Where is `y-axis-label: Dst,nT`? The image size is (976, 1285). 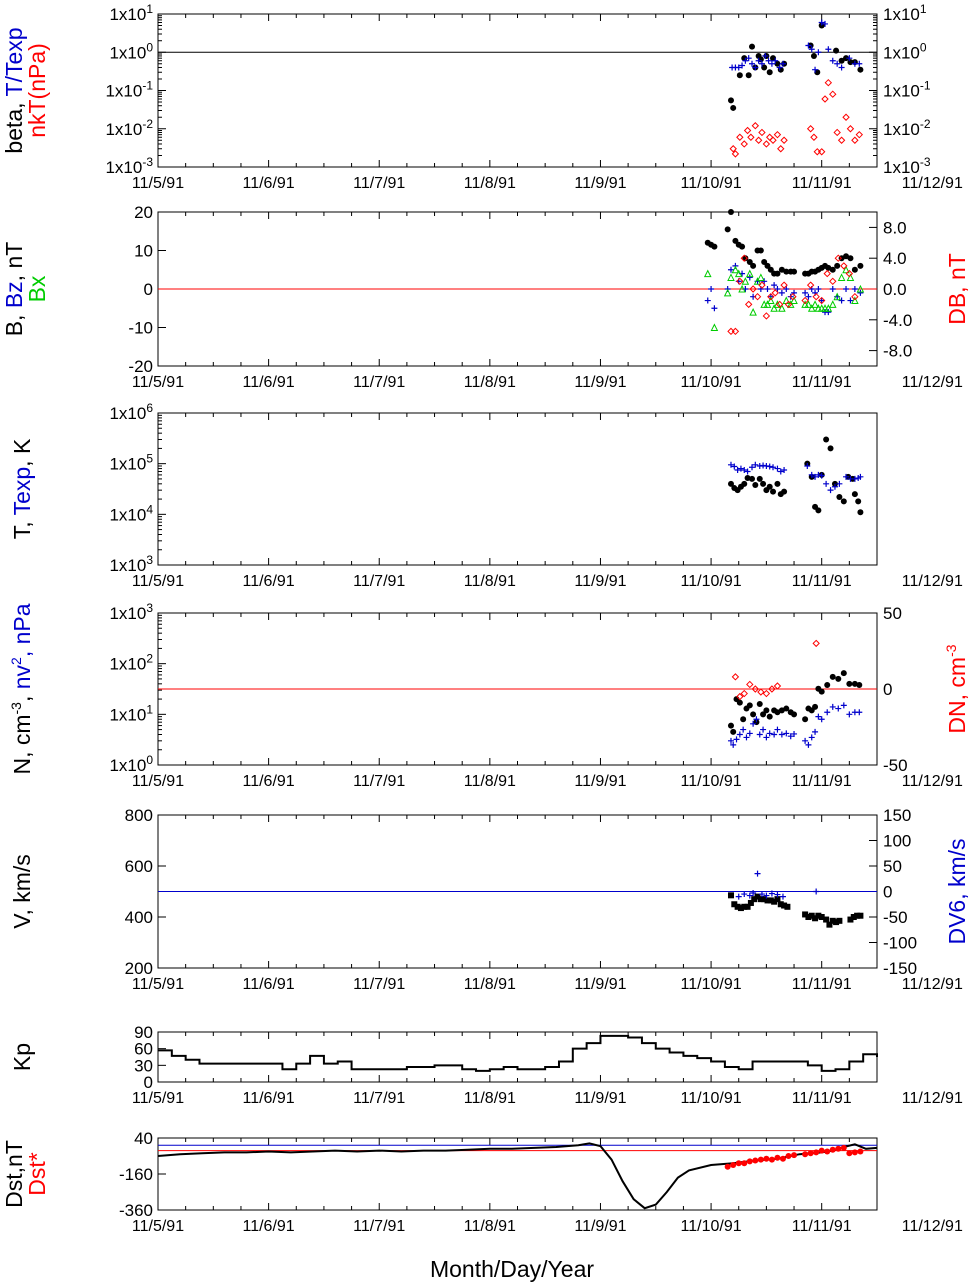
y-axis-label: Dst,nT is located at coordinates (14, 1174).